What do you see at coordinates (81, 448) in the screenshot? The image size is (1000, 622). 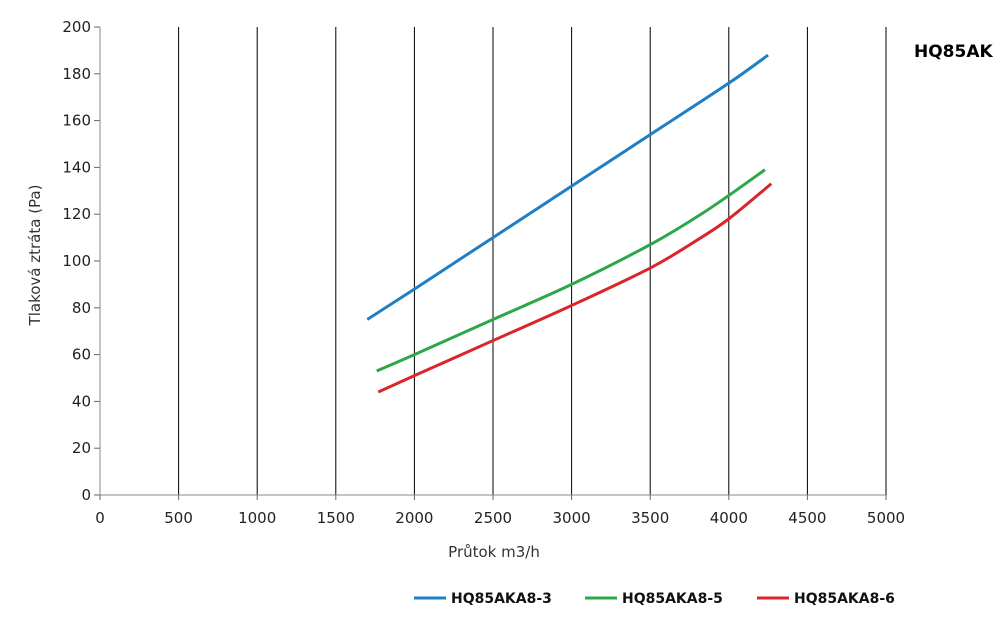 I see `y-tick-label: 20` at bounding box center [81, 448].